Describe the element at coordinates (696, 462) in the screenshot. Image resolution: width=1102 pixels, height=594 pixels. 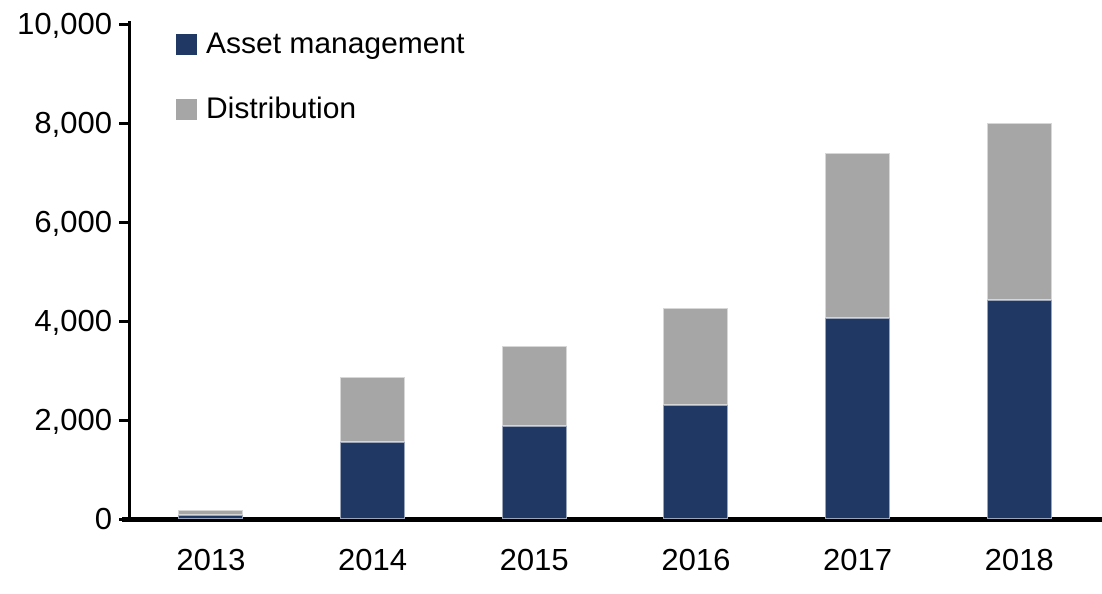
I see `bar-segment-asset-management-2016` at that location.